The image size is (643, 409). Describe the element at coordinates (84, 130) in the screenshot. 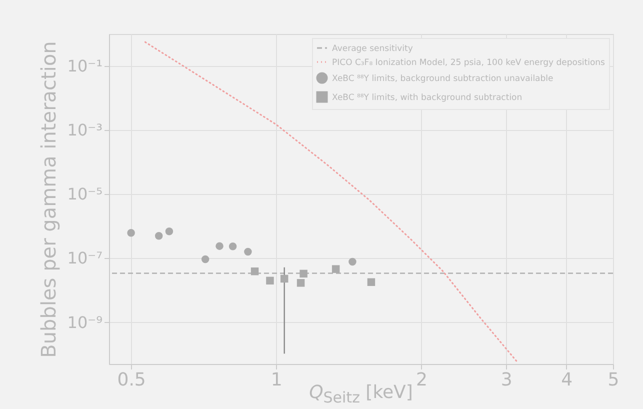

I see `y-tick-label: 10⁻³` at that location.